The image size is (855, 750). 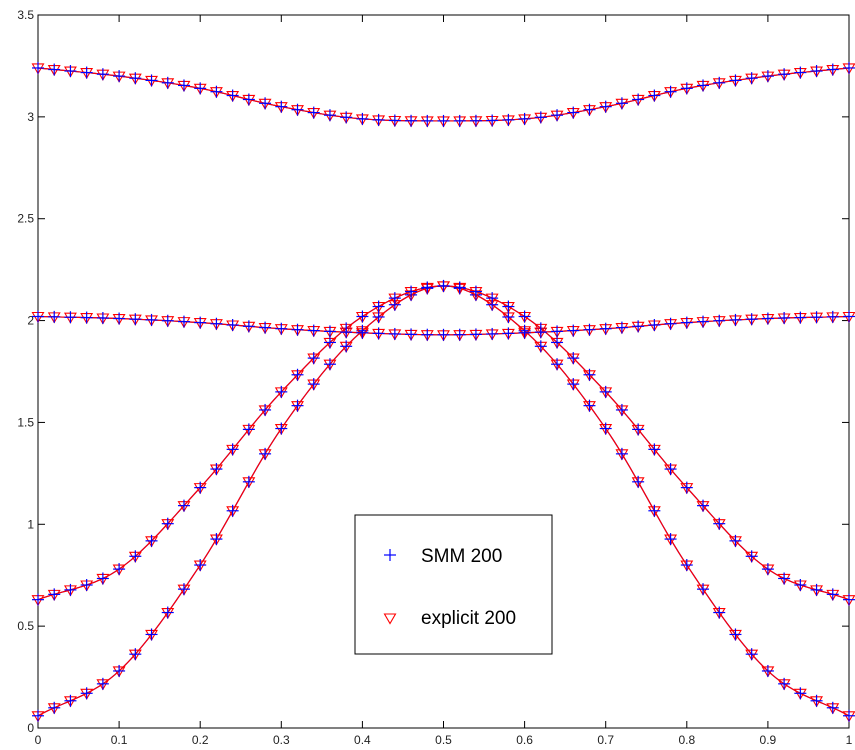 I want to click on x-tick-label: 0.3, so click(x=281, y=740).